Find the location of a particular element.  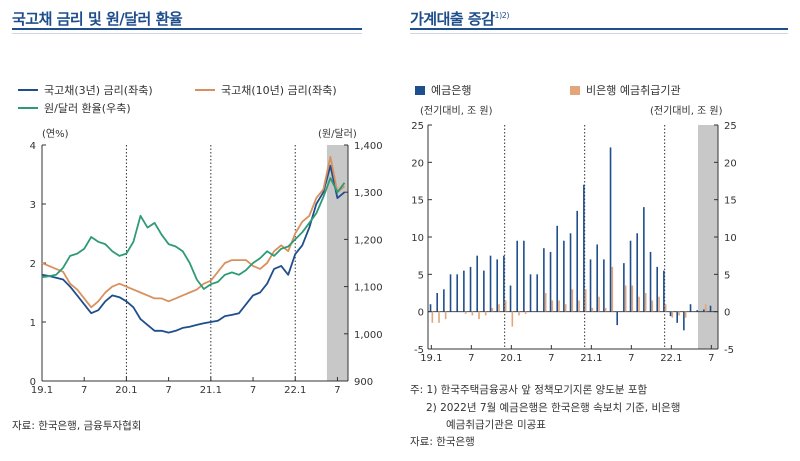

right-chart-unit-right: (전기대비, 조 원) is located at coordinates (686, 111).